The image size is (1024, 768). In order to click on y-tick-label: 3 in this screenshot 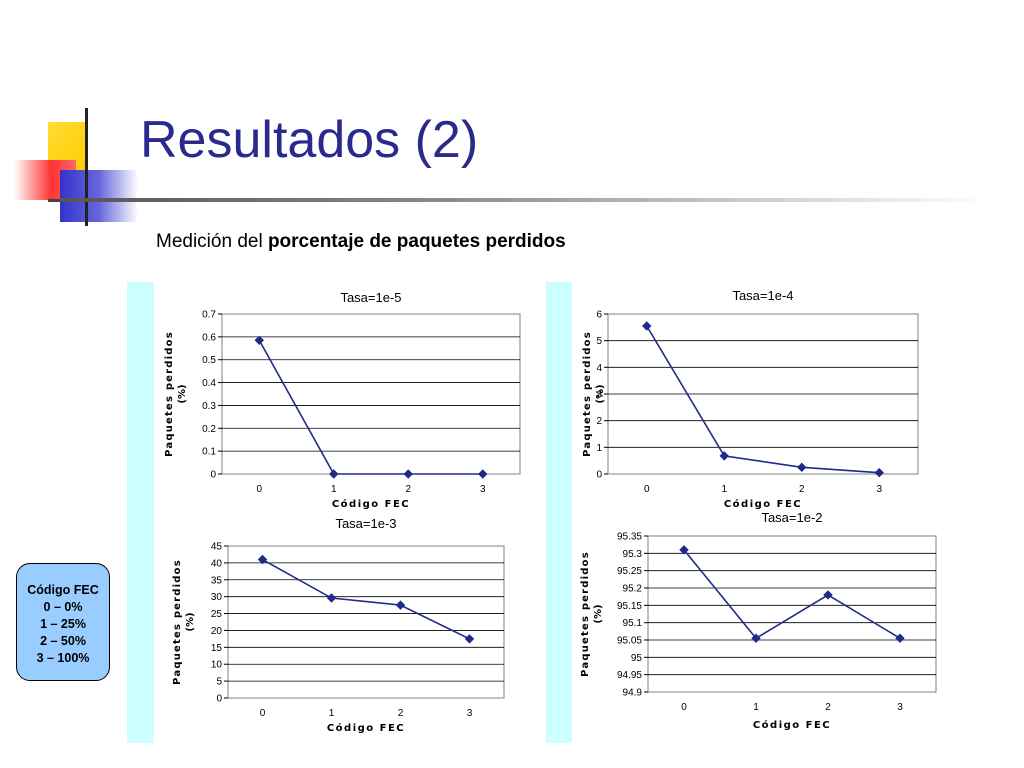, I will do `click(599, 395)`.